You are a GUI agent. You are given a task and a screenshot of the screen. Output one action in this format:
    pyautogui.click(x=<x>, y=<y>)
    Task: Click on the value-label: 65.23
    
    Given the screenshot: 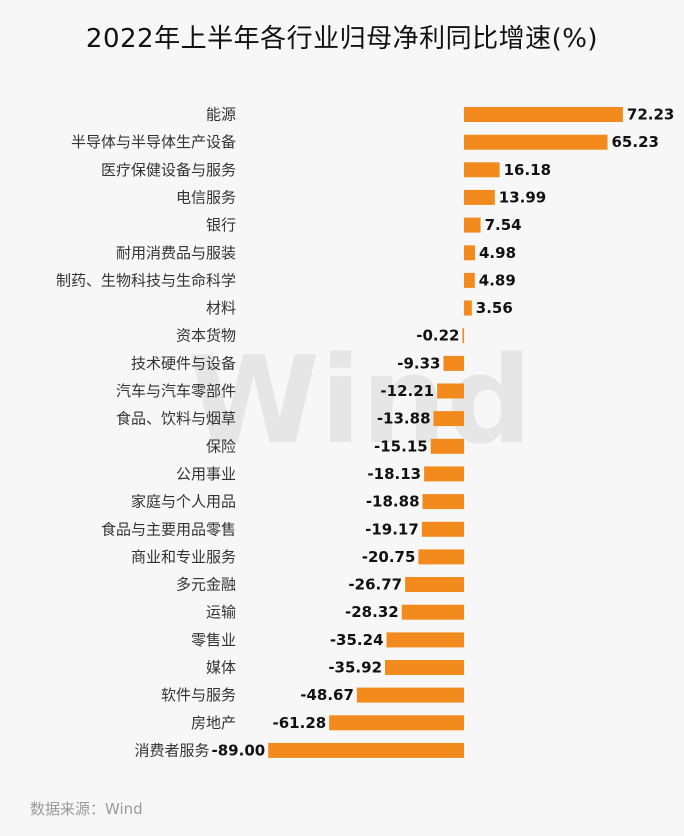 What is the action you would take?
    pyautogui.click(x=635, y=142)
    